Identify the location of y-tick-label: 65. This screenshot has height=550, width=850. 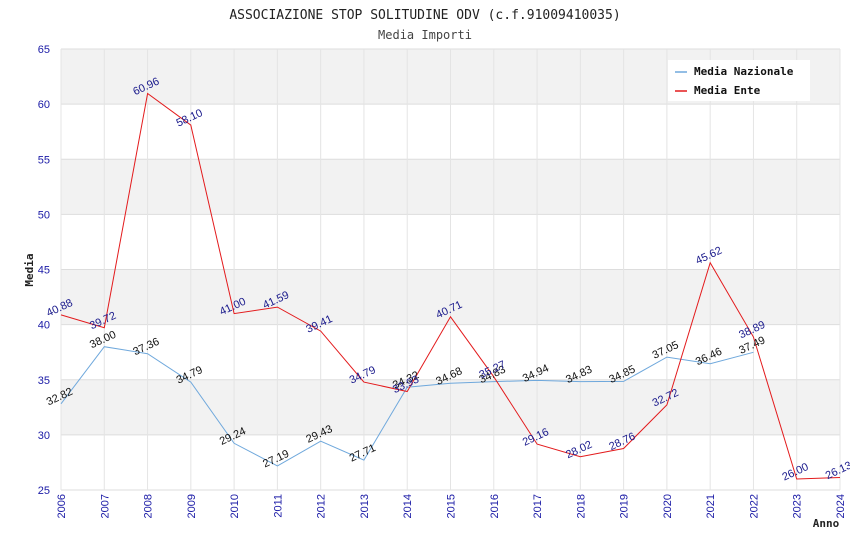
(44, 50).